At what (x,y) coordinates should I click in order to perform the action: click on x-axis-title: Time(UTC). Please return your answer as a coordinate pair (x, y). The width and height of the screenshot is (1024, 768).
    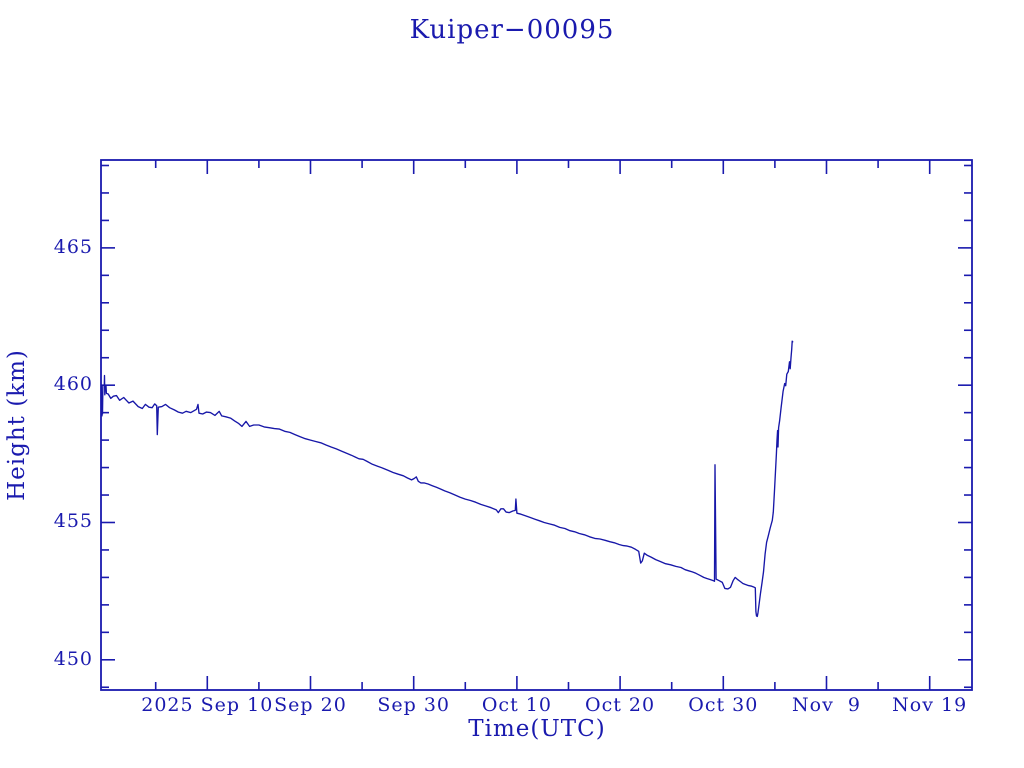
    Looking at the image, I should click on (537, 729).